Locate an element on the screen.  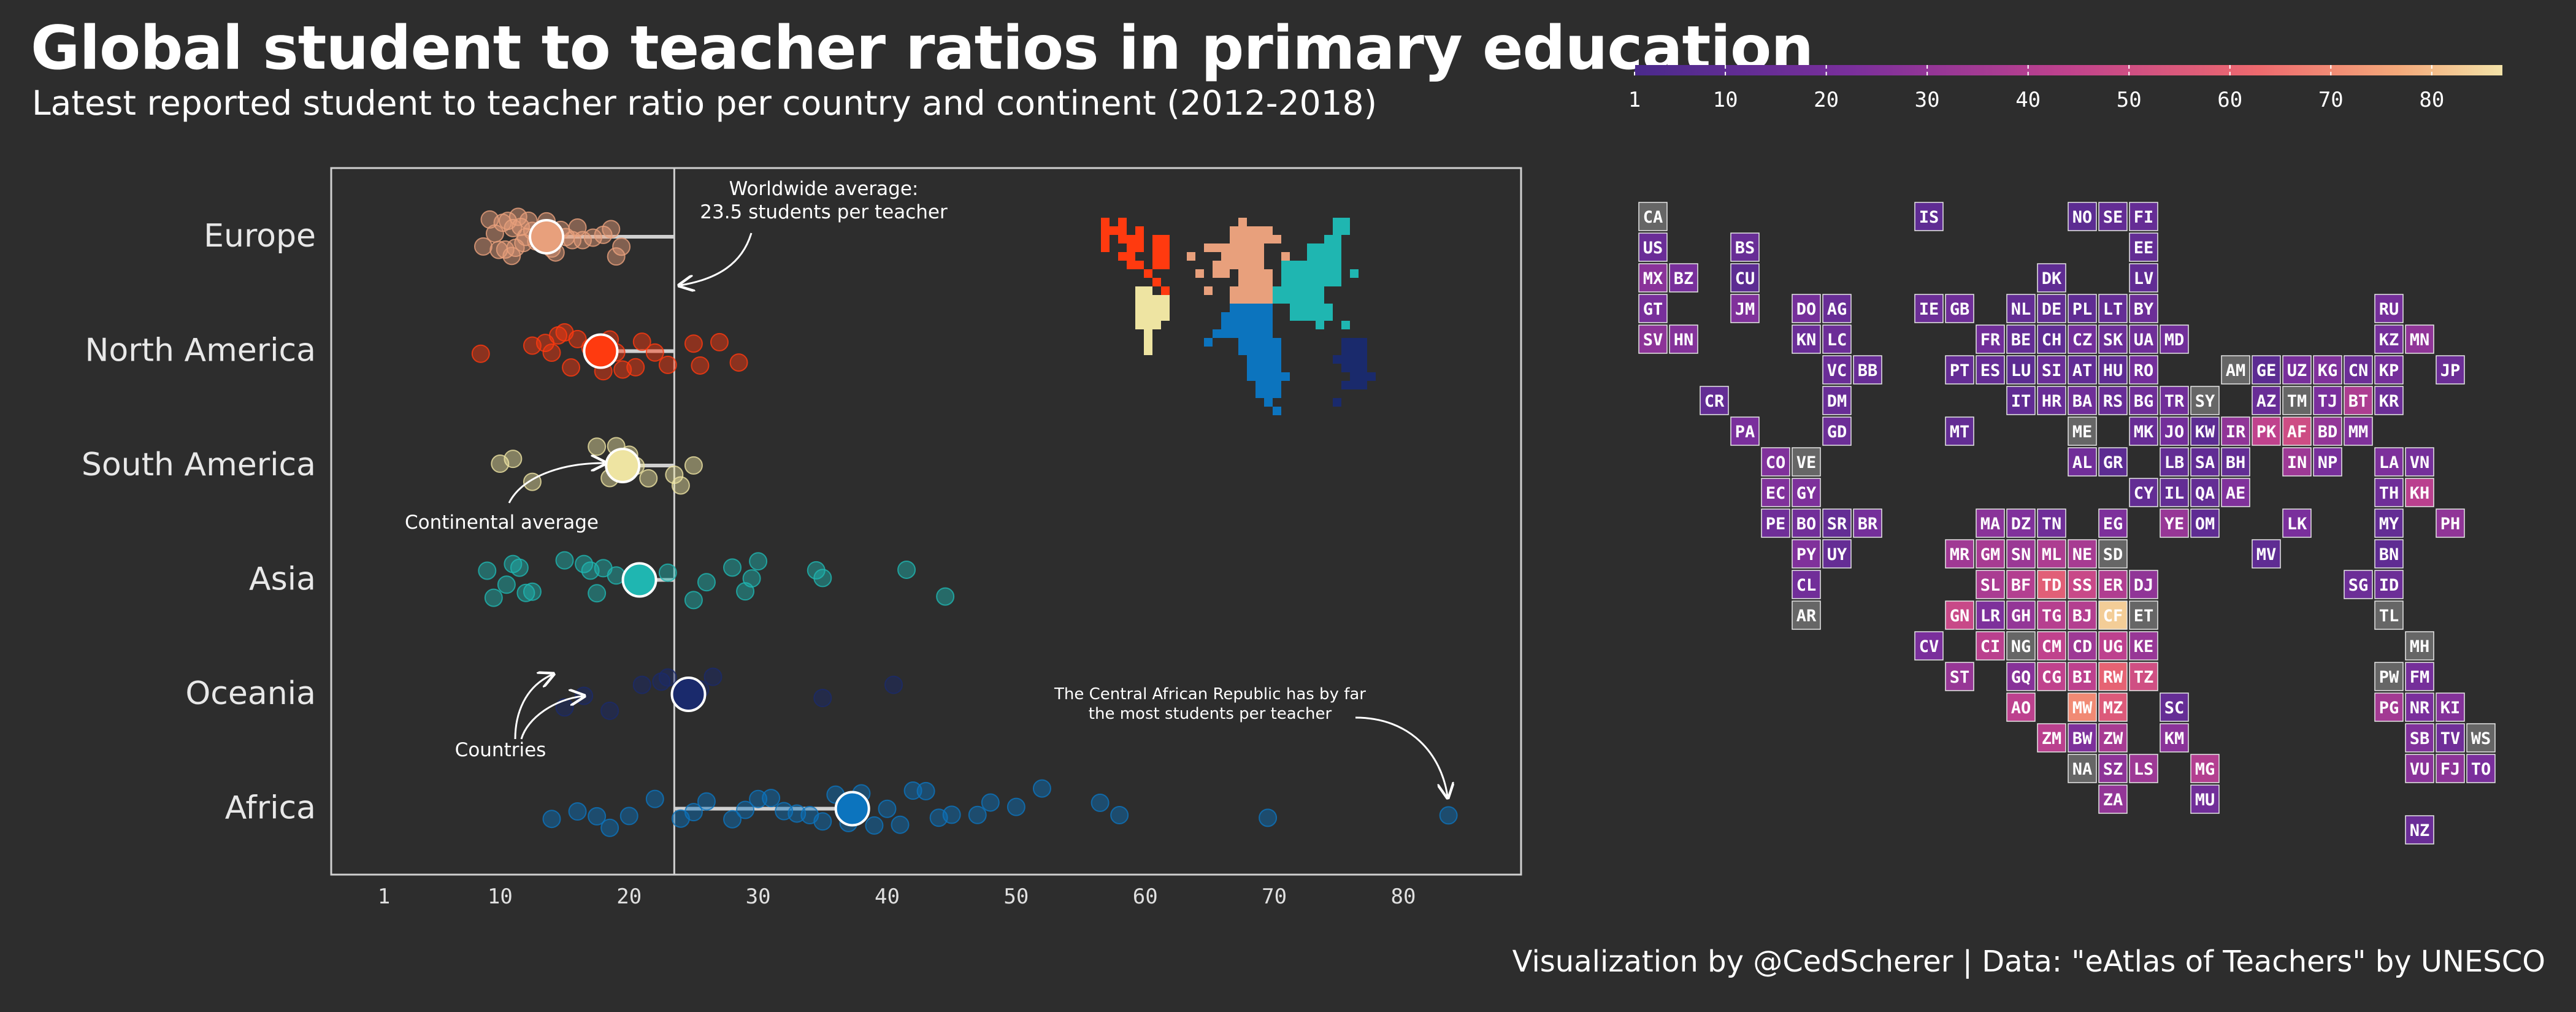
country-tile-mn: MN is located at coordinates (2419, 339).